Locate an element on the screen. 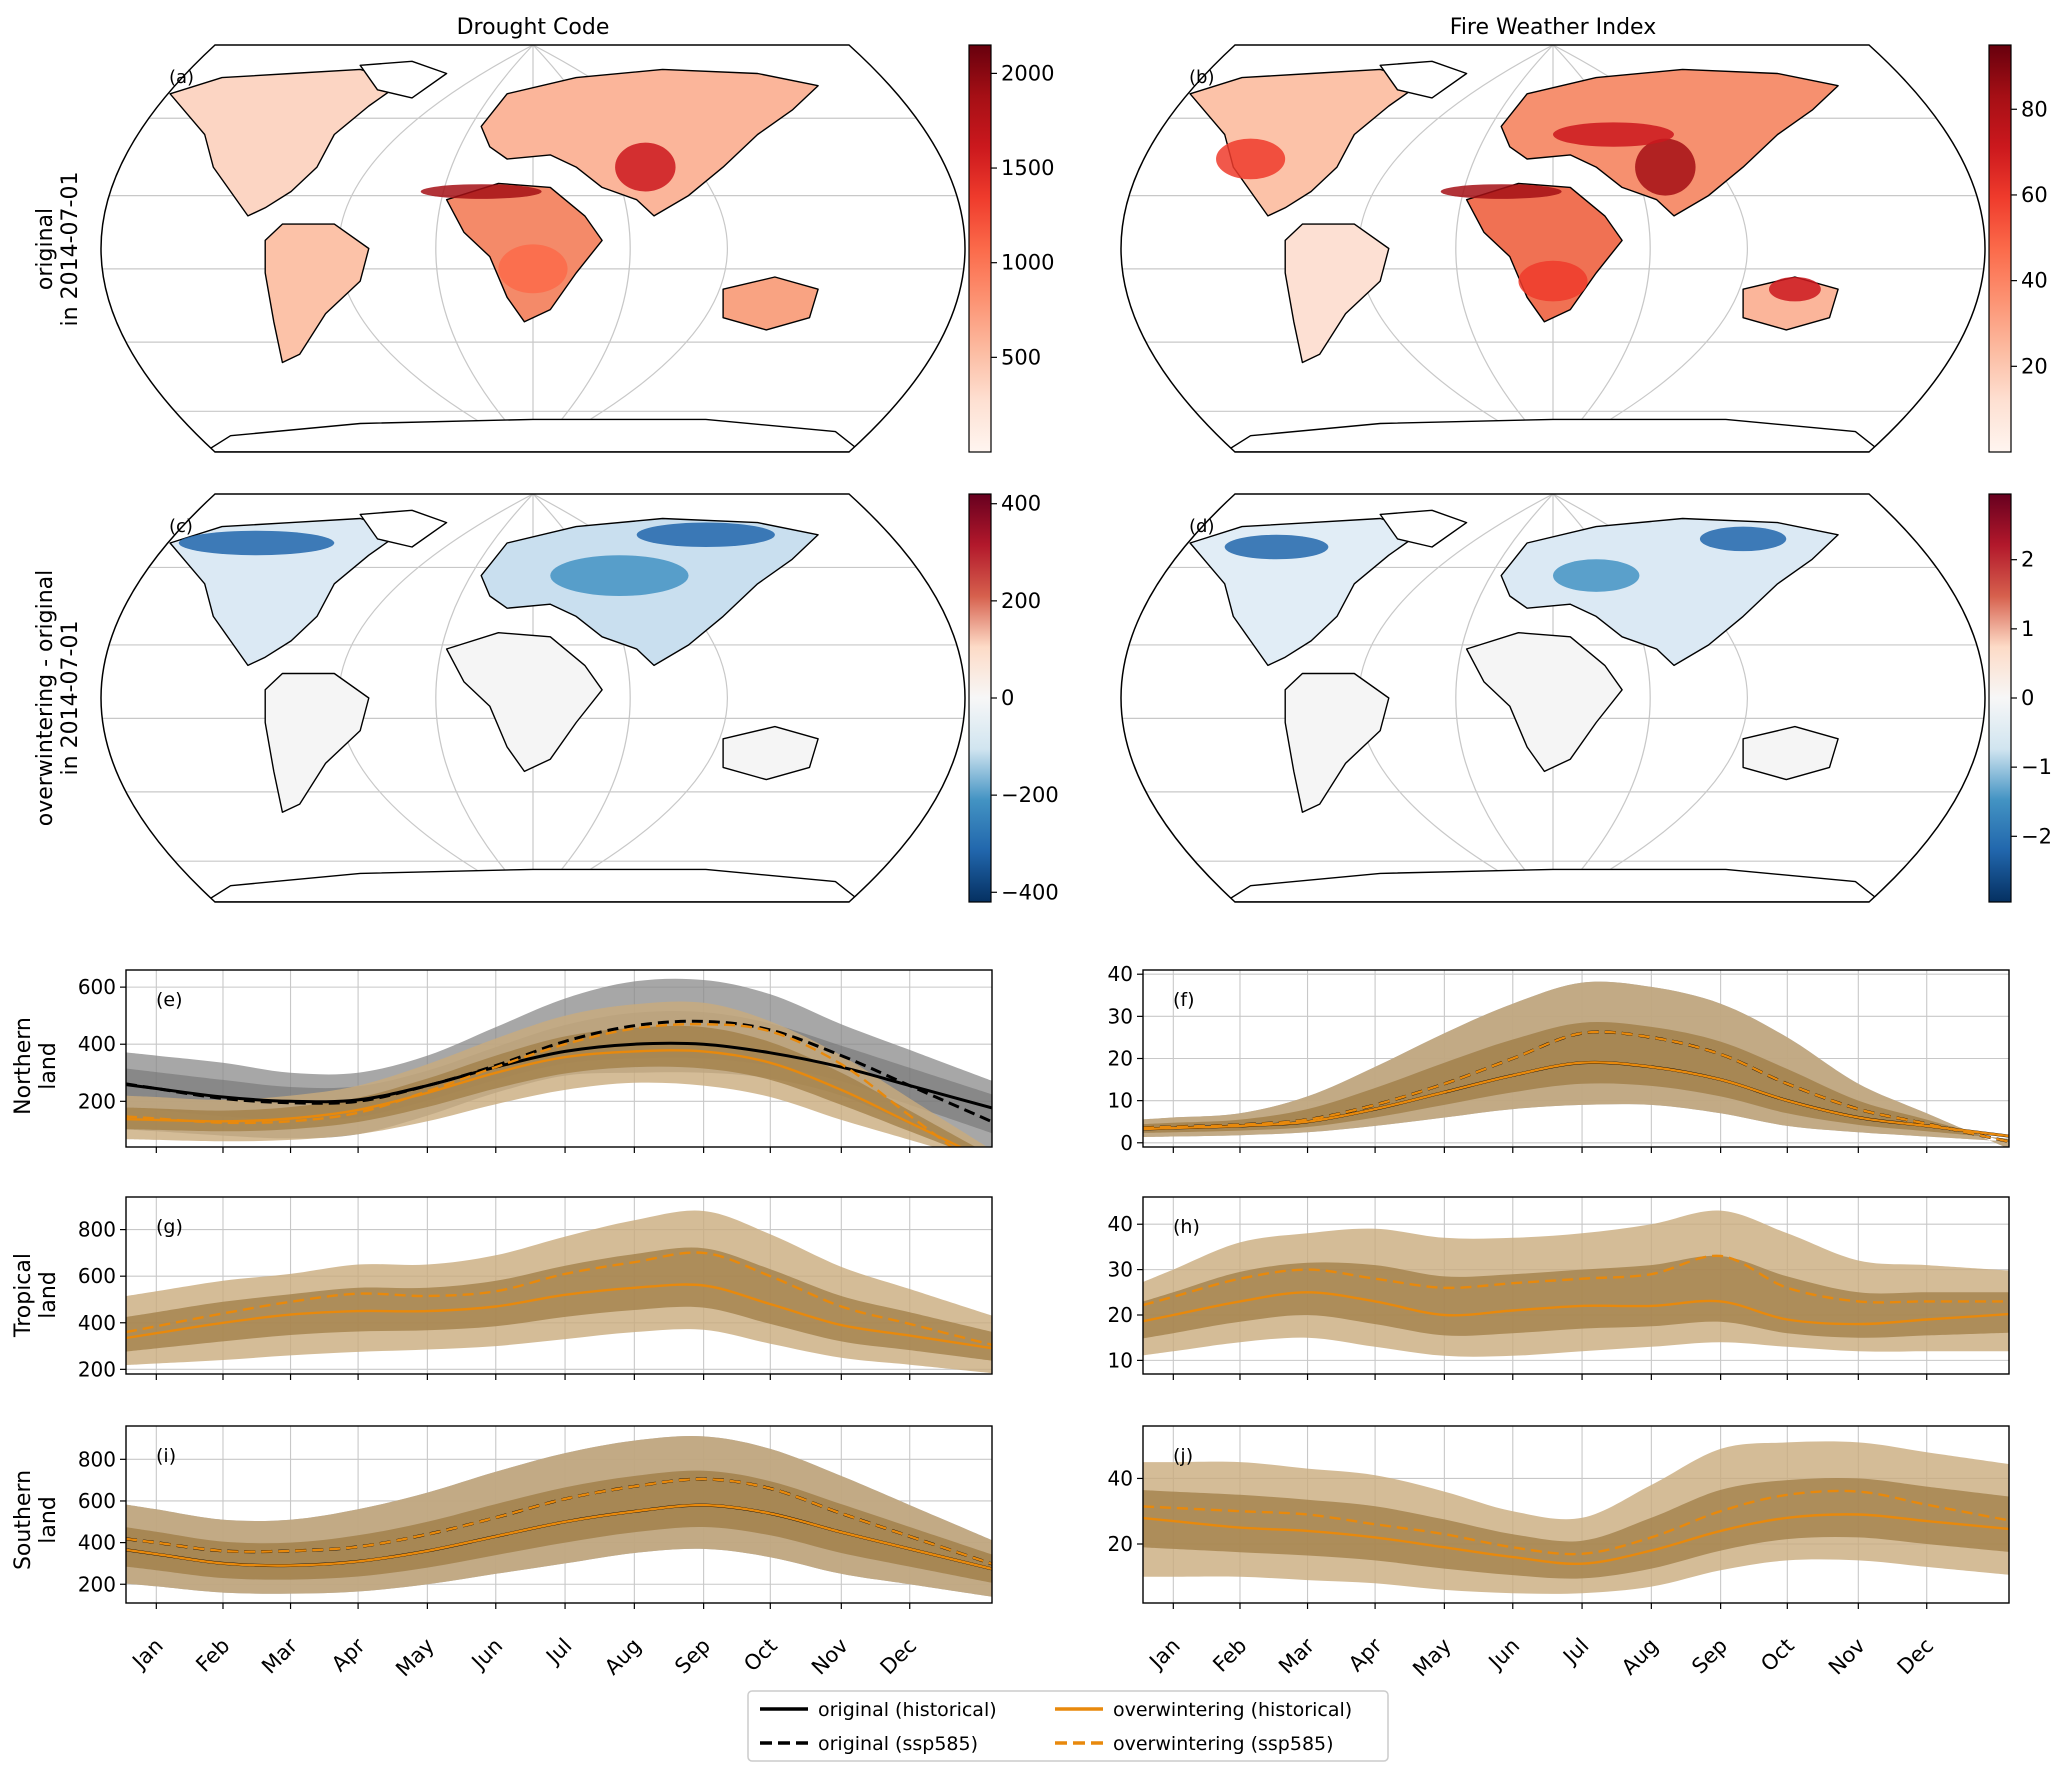 Image resolution: width=2067 pixels, height=1778 pixels. row-label-original-line2: in 2014-07-01 is located at coordinates (70, 249).